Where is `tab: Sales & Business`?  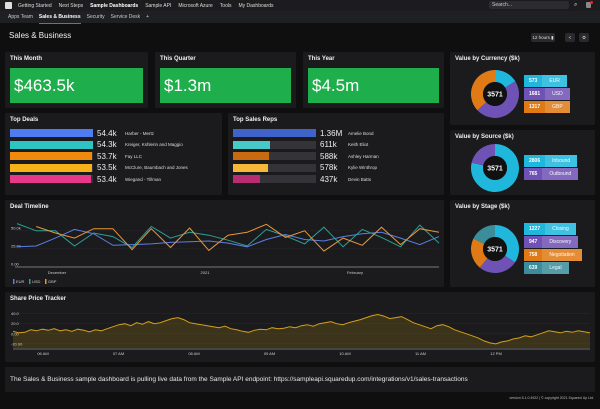 tab: Sales & Business is located at coordinates (59, 17).